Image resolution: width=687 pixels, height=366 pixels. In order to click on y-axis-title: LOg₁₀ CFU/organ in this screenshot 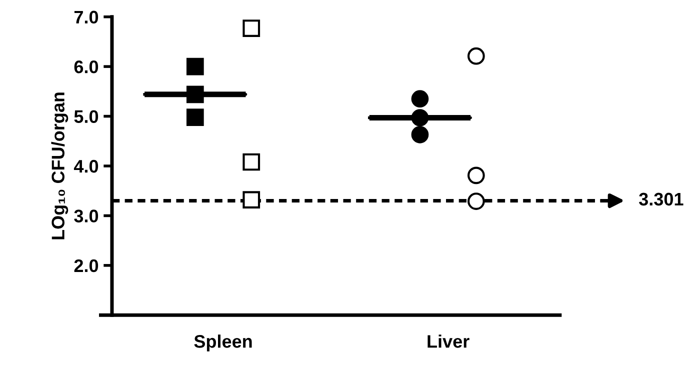, I will do `click(59, 166)`.